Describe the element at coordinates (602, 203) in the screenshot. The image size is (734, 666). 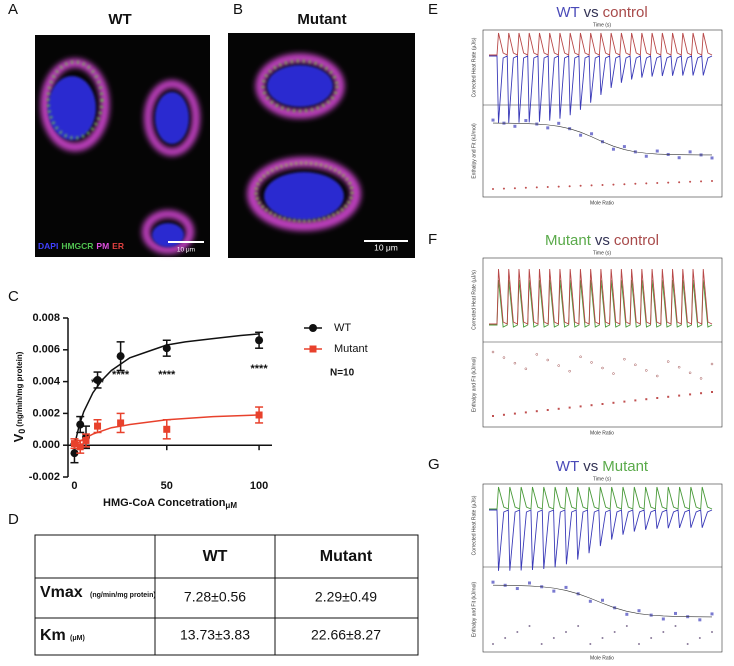
I see `itc-x-bottom: Mole Ratio` at that location.